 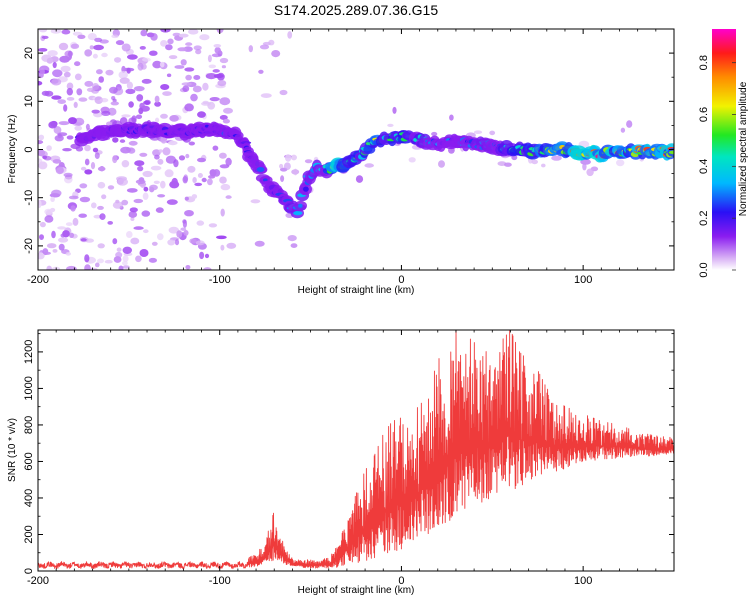 What do you see at coordinates (704, 62) in the screenshot?
I see `colorbar-tick-label: 0.8` at bounding box center [704, 62].